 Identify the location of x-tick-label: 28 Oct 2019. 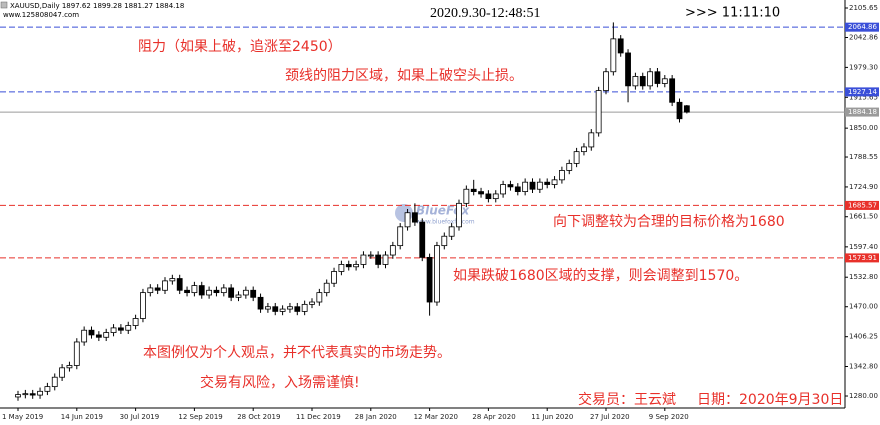
(258, 417).